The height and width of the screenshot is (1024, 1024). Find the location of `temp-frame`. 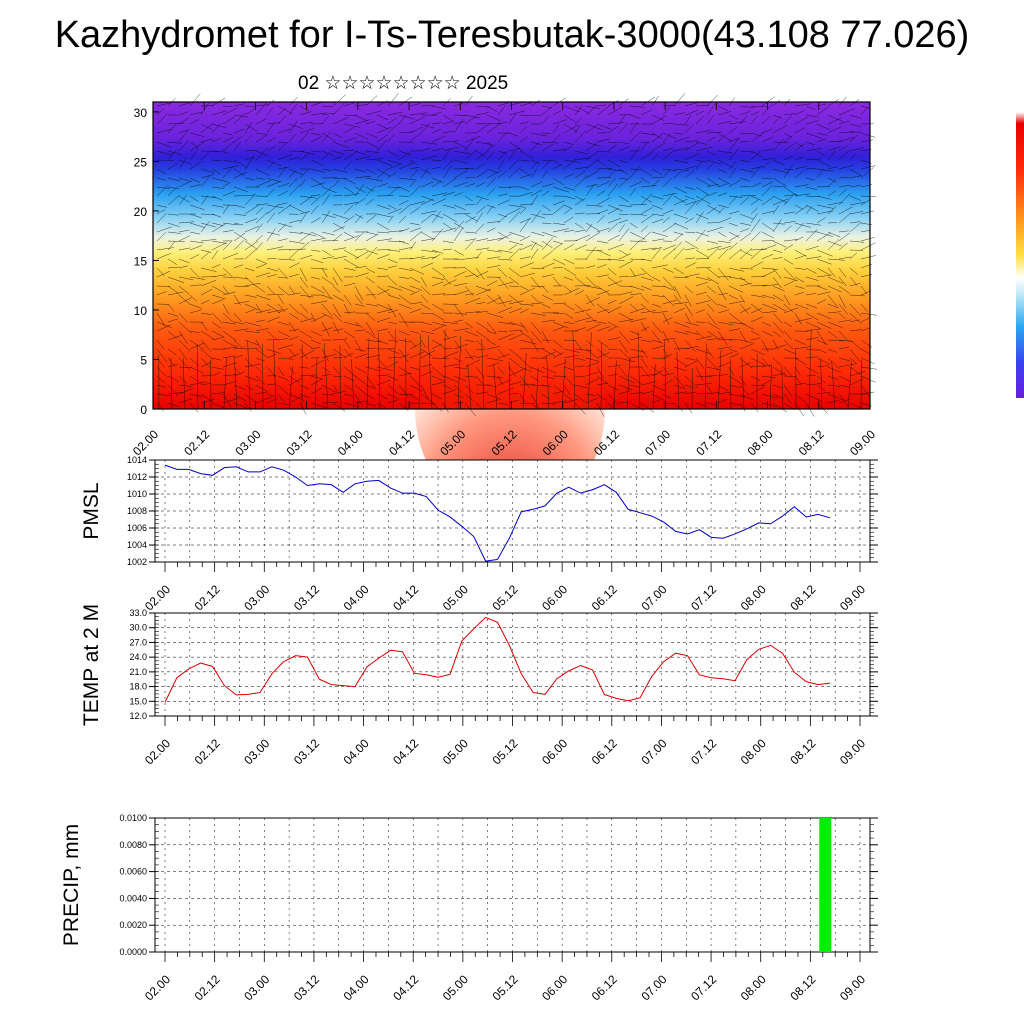

temp-frame is located at coordinates (512, 664).